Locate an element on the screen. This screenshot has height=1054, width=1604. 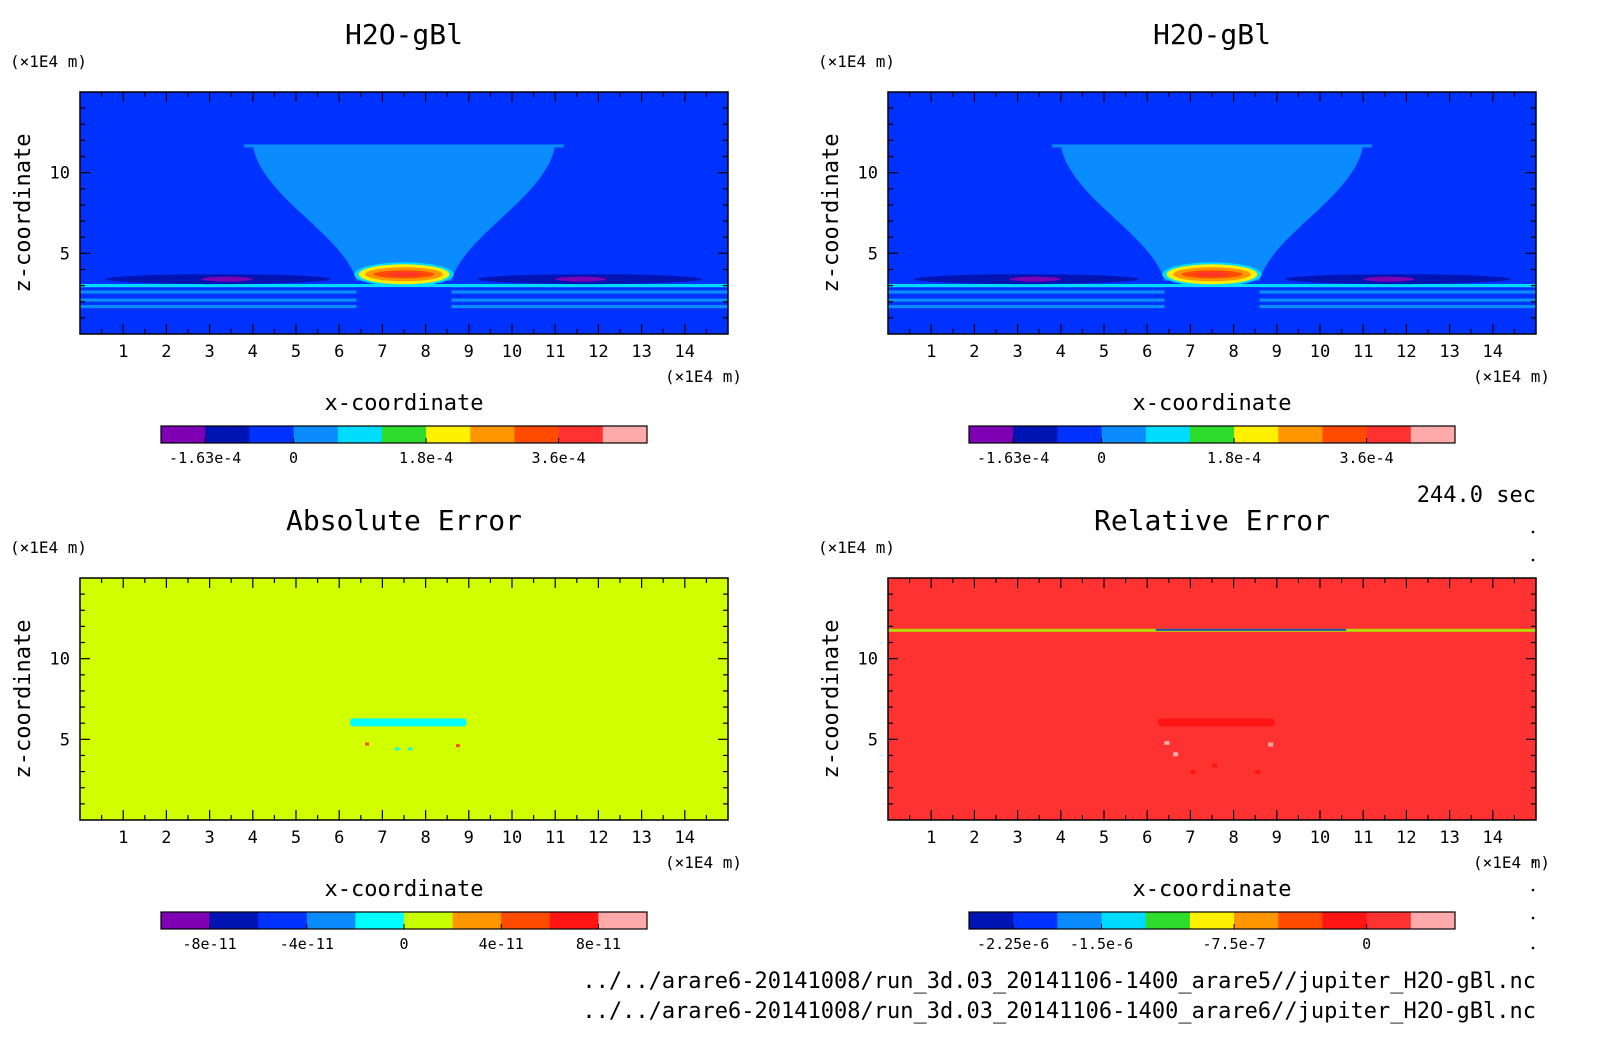
plot-area is located at coordinates (1212, 699).